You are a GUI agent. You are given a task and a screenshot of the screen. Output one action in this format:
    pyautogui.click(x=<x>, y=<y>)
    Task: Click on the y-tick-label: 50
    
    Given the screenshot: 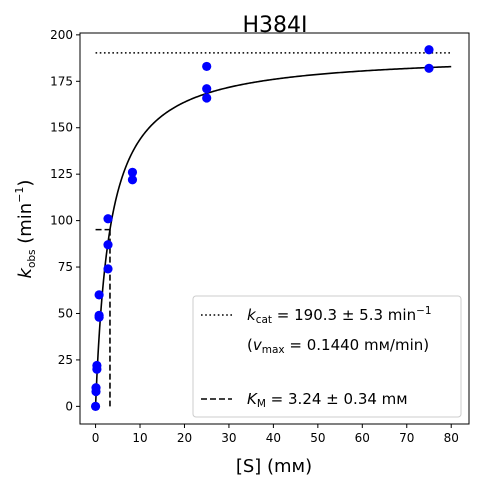 What is the action you would take?
    pyautogui.click(x=65, y=313)
    